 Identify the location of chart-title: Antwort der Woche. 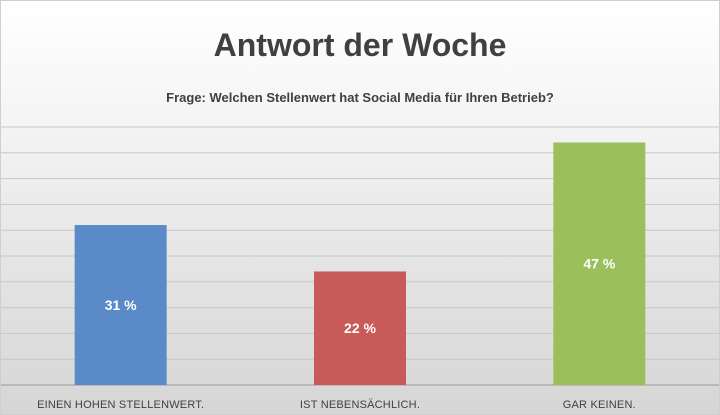
(360, 45).